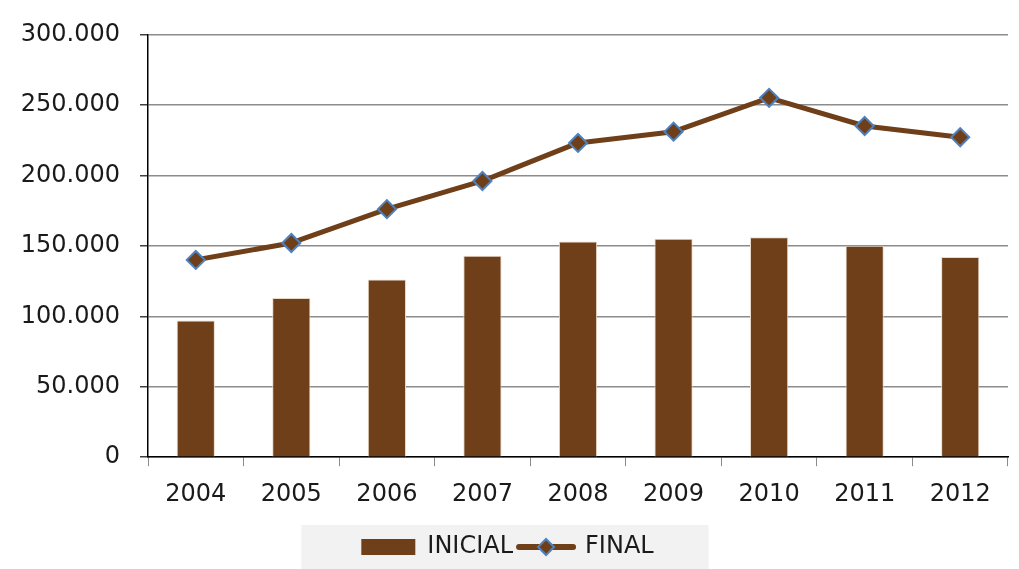 This screenshot has width=1019, height=569. What do you see at coordinates (112, 455) in the screenshot?
I see `y-tick-label: 0` at bounding box center [112, 455].